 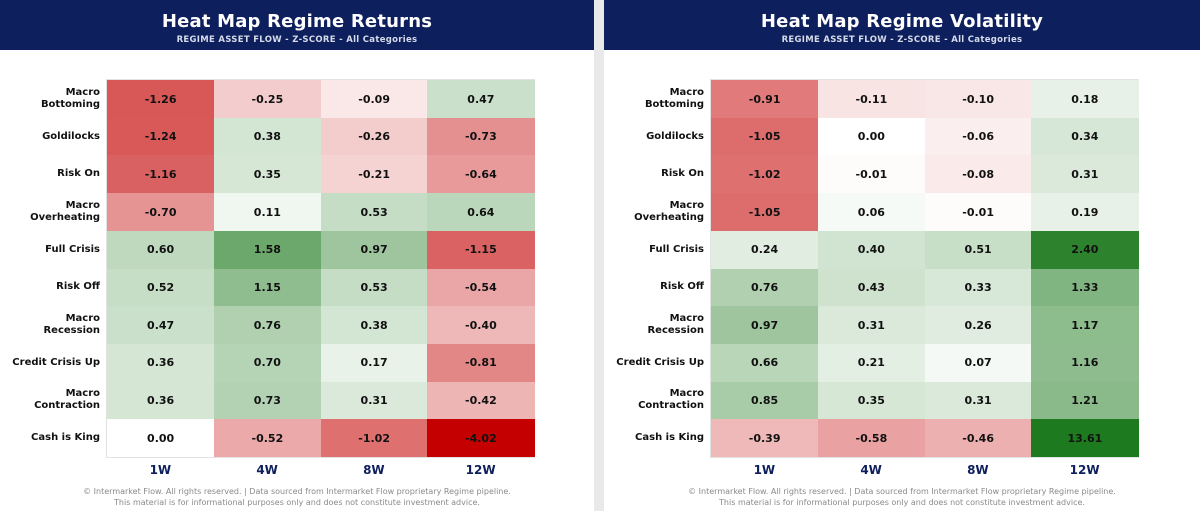 What do you see at coordinates (1085, 287) in the screenshot?
I see `heatmap-cell: 1.33` at bounding box center [1085, 287].